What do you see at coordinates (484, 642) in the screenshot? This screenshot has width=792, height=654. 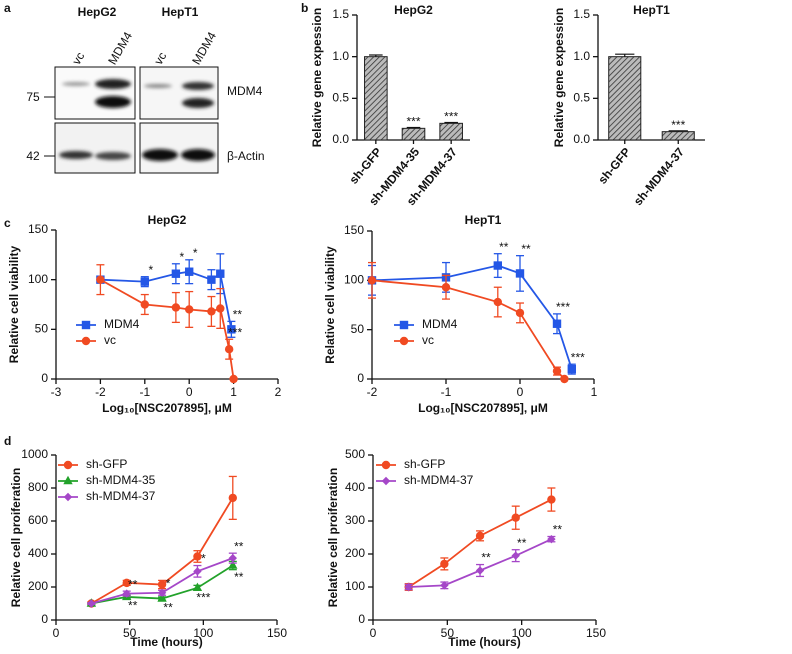 I see `x-axis-label: Time (hours)` at bounding box center [484, 642].